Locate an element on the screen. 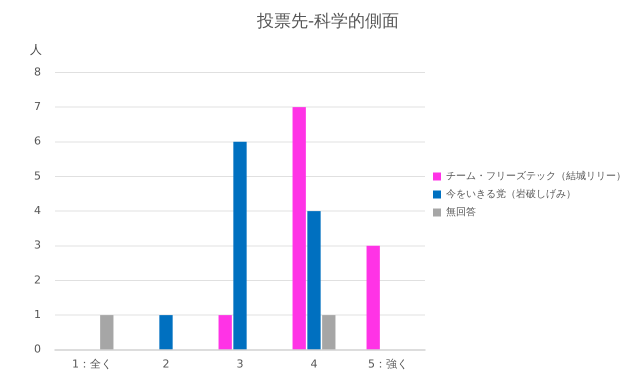  x-tick-label: 4 is located at coordinates (314, 363).